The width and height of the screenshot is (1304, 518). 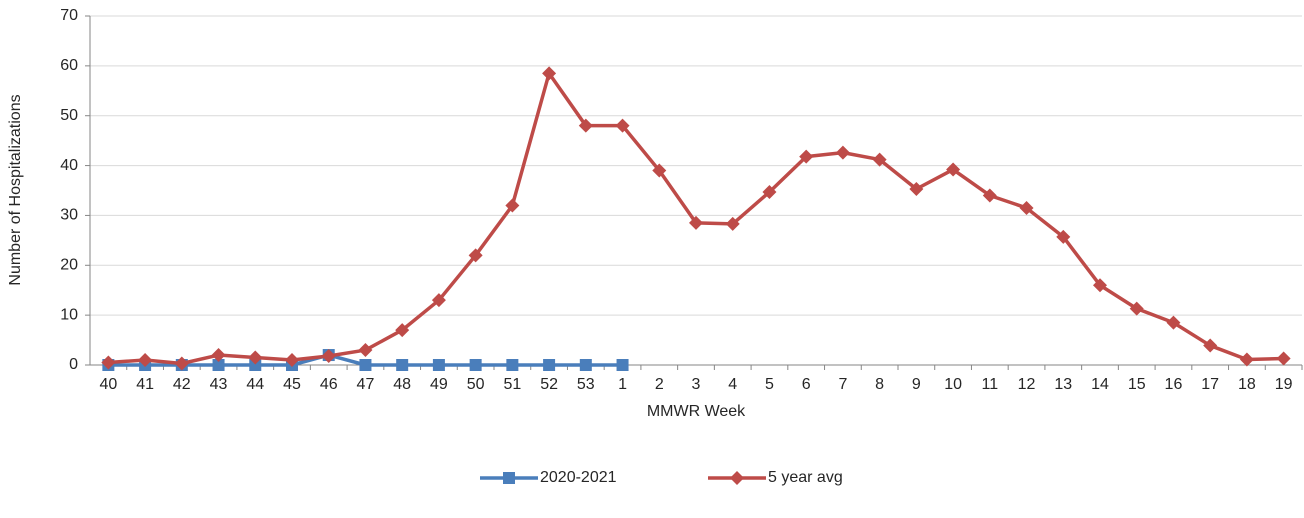 I want to click on x-tick-label: 17, so click(x=1210, y=384).